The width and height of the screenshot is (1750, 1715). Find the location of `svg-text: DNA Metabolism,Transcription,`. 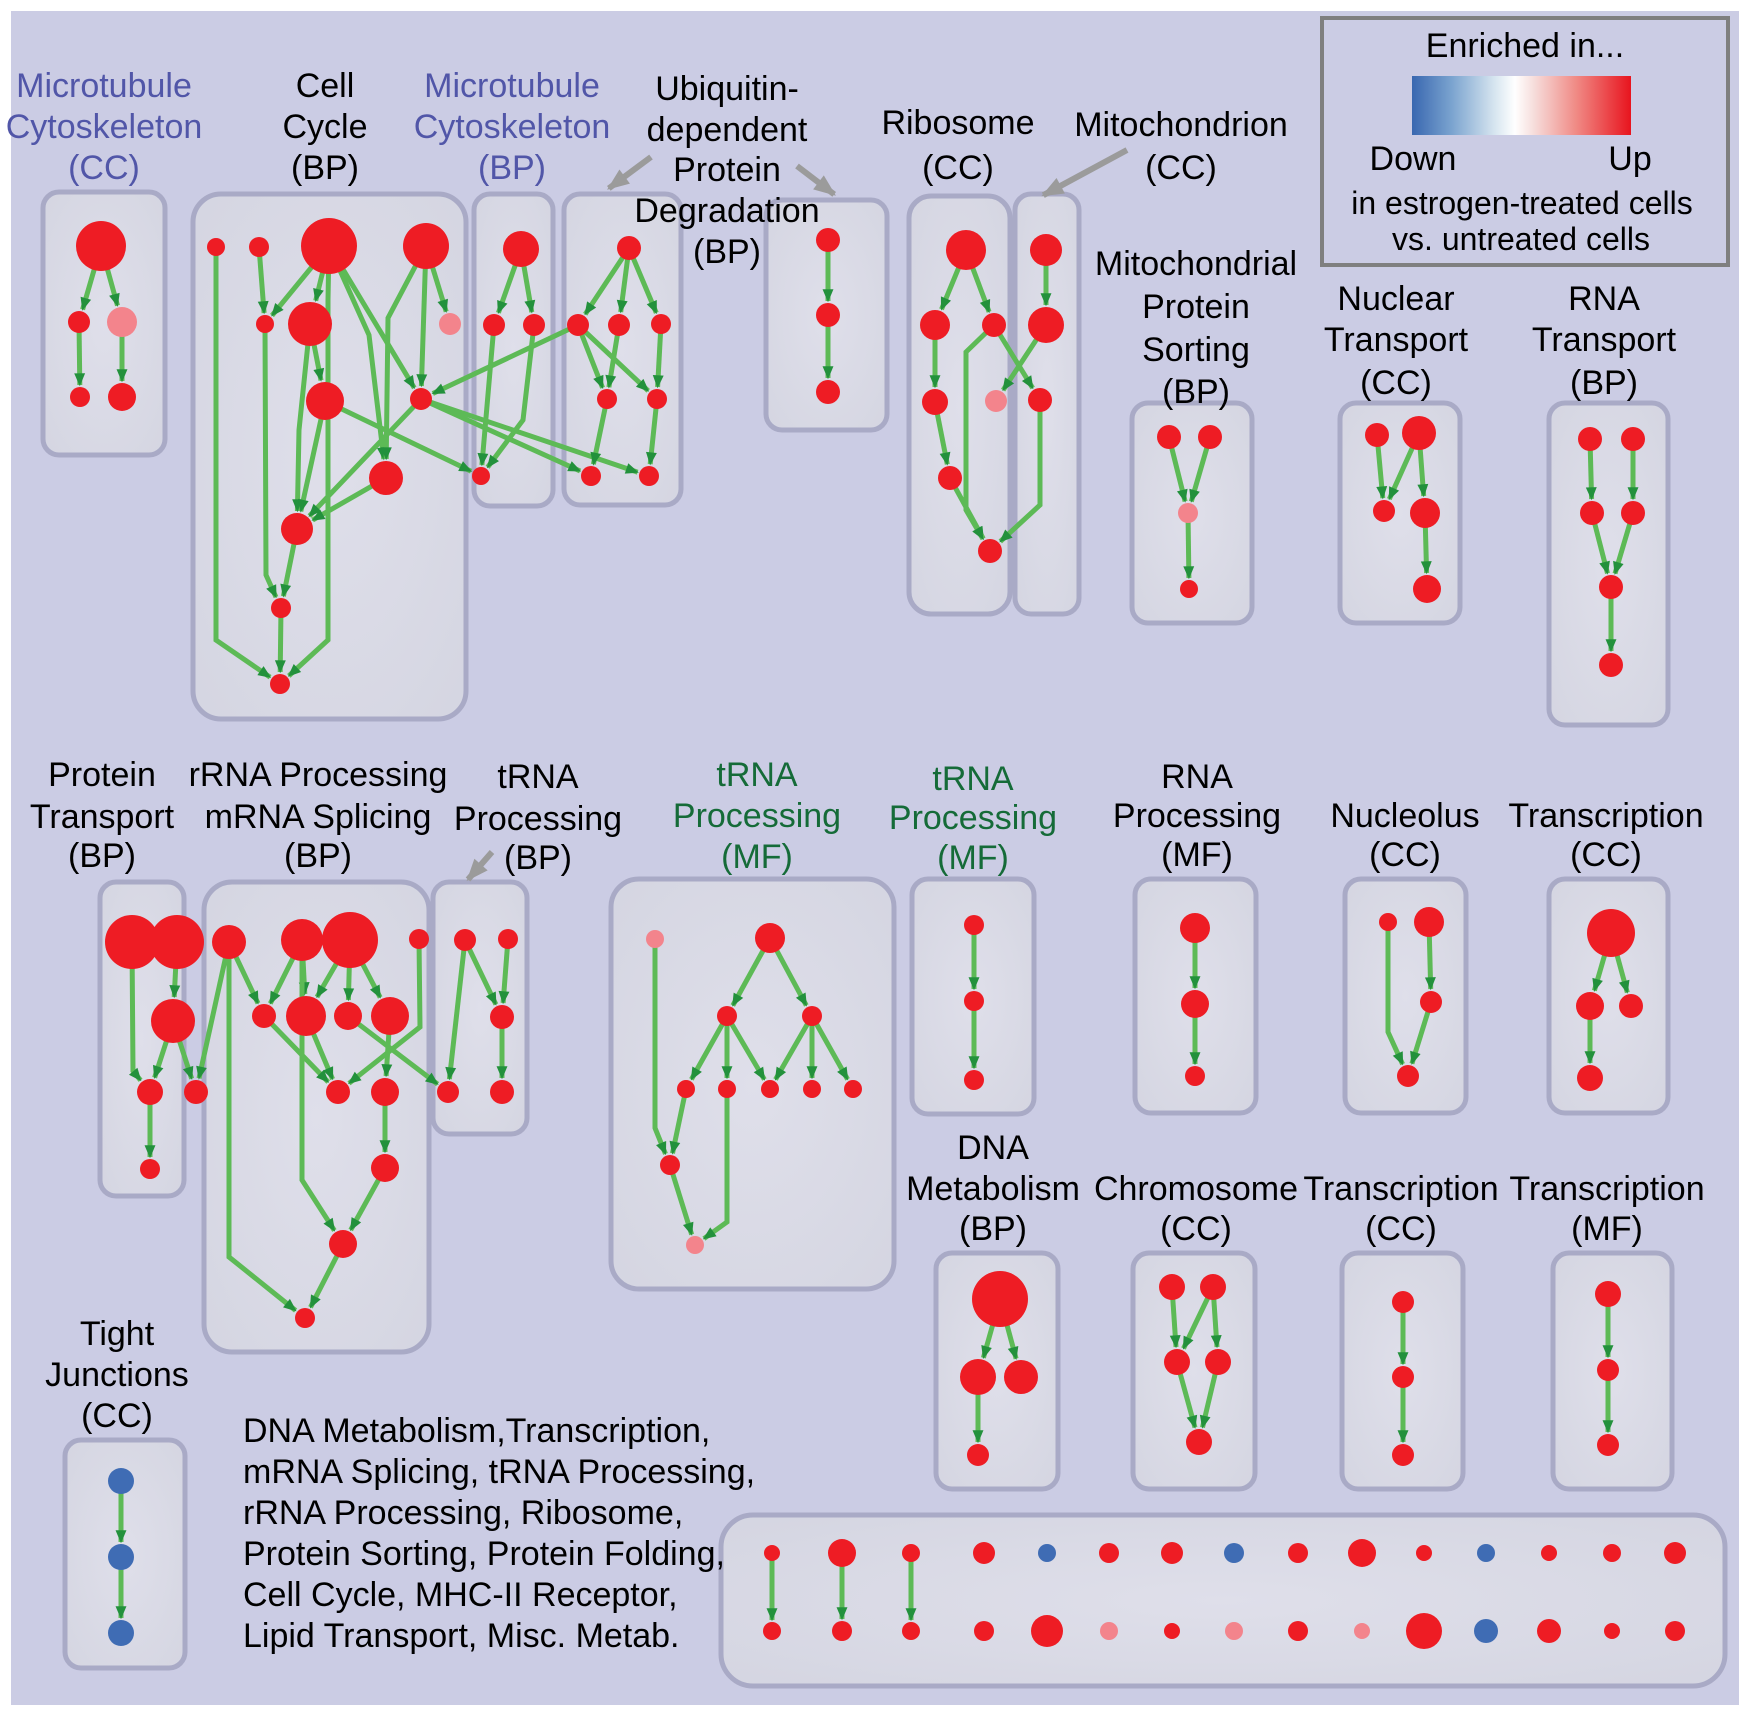

svg-text: DNA Metabolism,Transcription, is located at coordinates (476, 1431).